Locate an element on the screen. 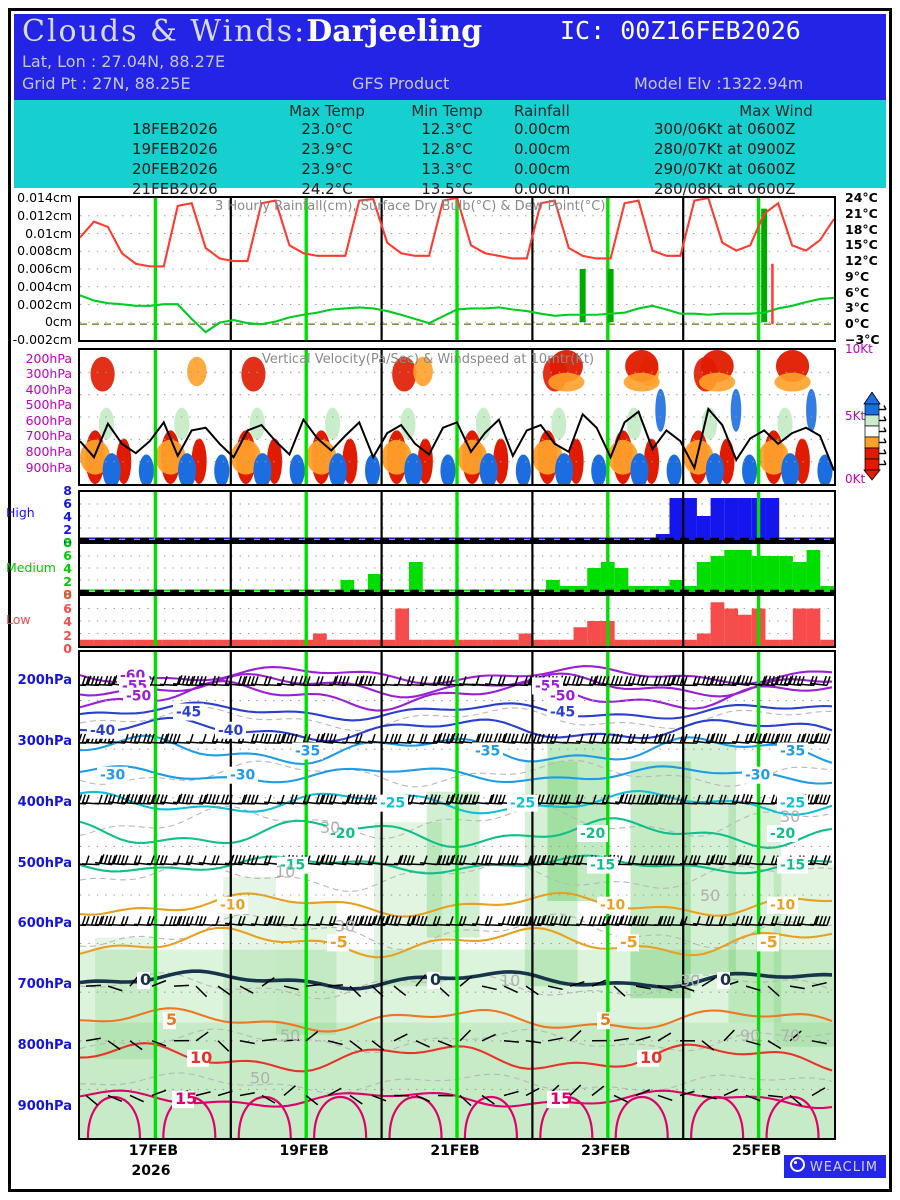 The width and height of the screenshot is (900, 1200). rain-axis-tick: 0.004cm is located at coordinates (44, 286).